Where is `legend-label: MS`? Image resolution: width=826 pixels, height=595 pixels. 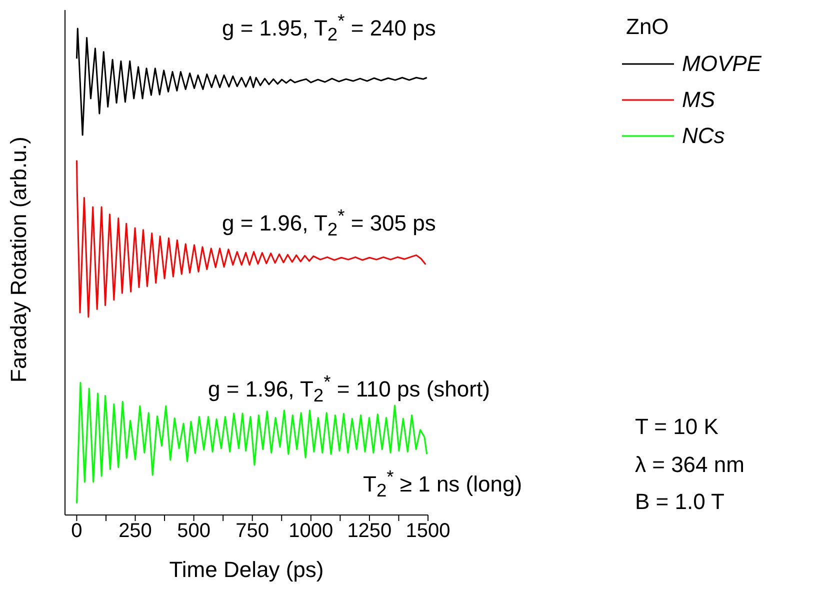 legend-label: MS is located at coordinates (698, 100).